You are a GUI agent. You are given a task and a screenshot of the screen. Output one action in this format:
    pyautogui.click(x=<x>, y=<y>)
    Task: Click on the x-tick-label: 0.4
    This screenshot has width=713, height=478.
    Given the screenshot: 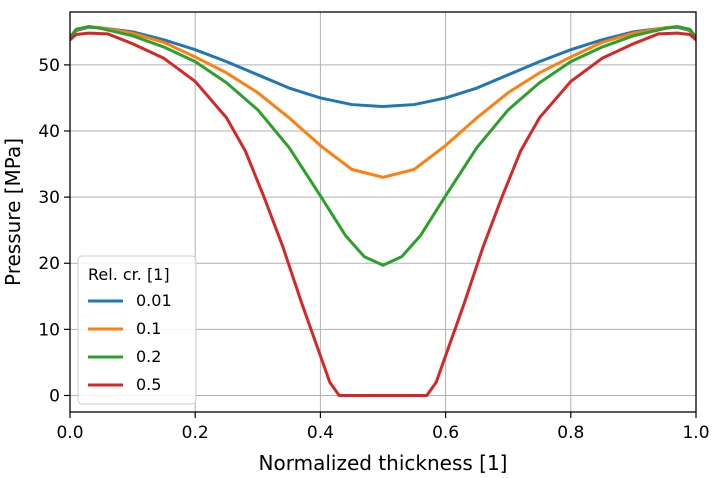 What is the action you would take?
    pyautogui.click(x=320, y=433)
    